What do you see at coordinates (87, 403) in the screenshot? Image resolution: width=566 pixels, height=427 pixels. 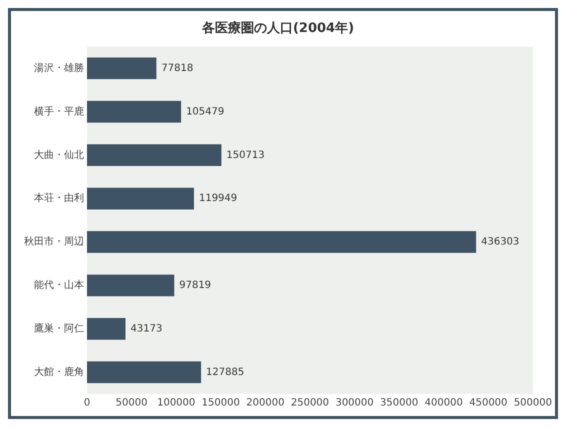 I see `x-tick-label: 0` at bounding box center [87, 403].